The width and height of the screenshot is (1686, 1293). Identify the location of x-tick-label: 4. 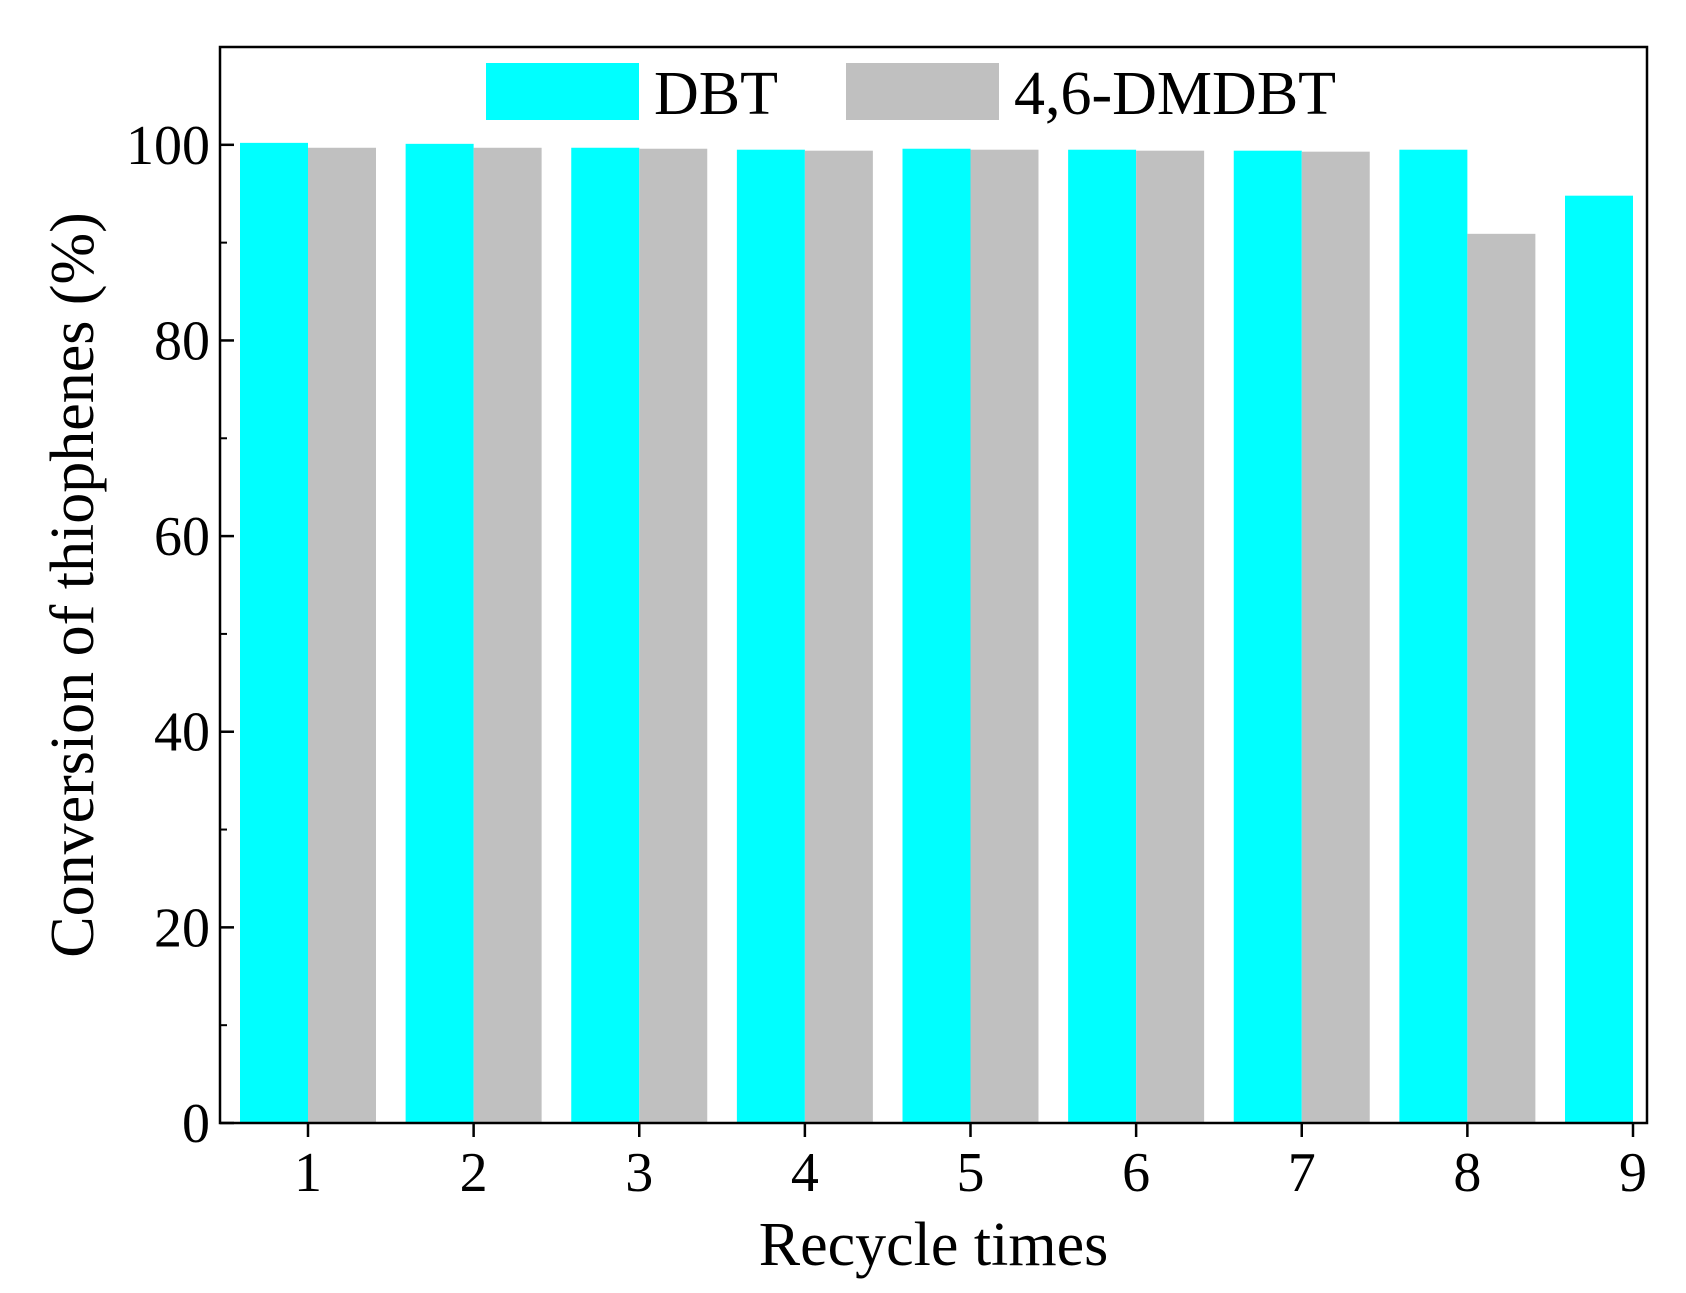
(805, 1173).